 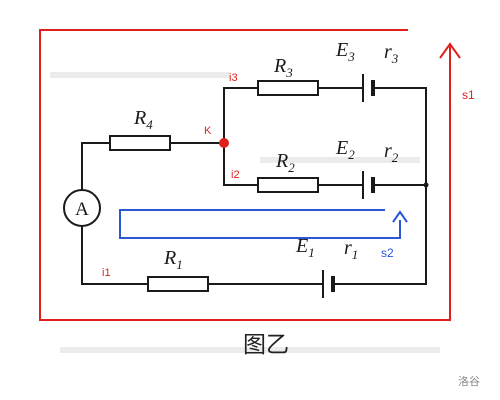 What do you see at coordinates (178, 284) in the screenshot?
I see `resistor-r1` at bounding box center [178, 284].